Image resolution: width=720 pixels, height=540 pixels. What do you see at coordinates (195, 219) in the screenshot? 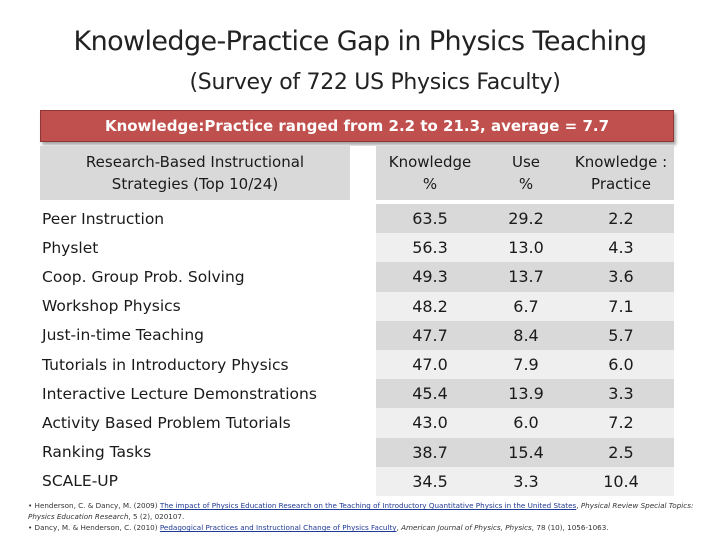
I see `strategy-cell: Peer Instruction` at bounding box center [195, 219].